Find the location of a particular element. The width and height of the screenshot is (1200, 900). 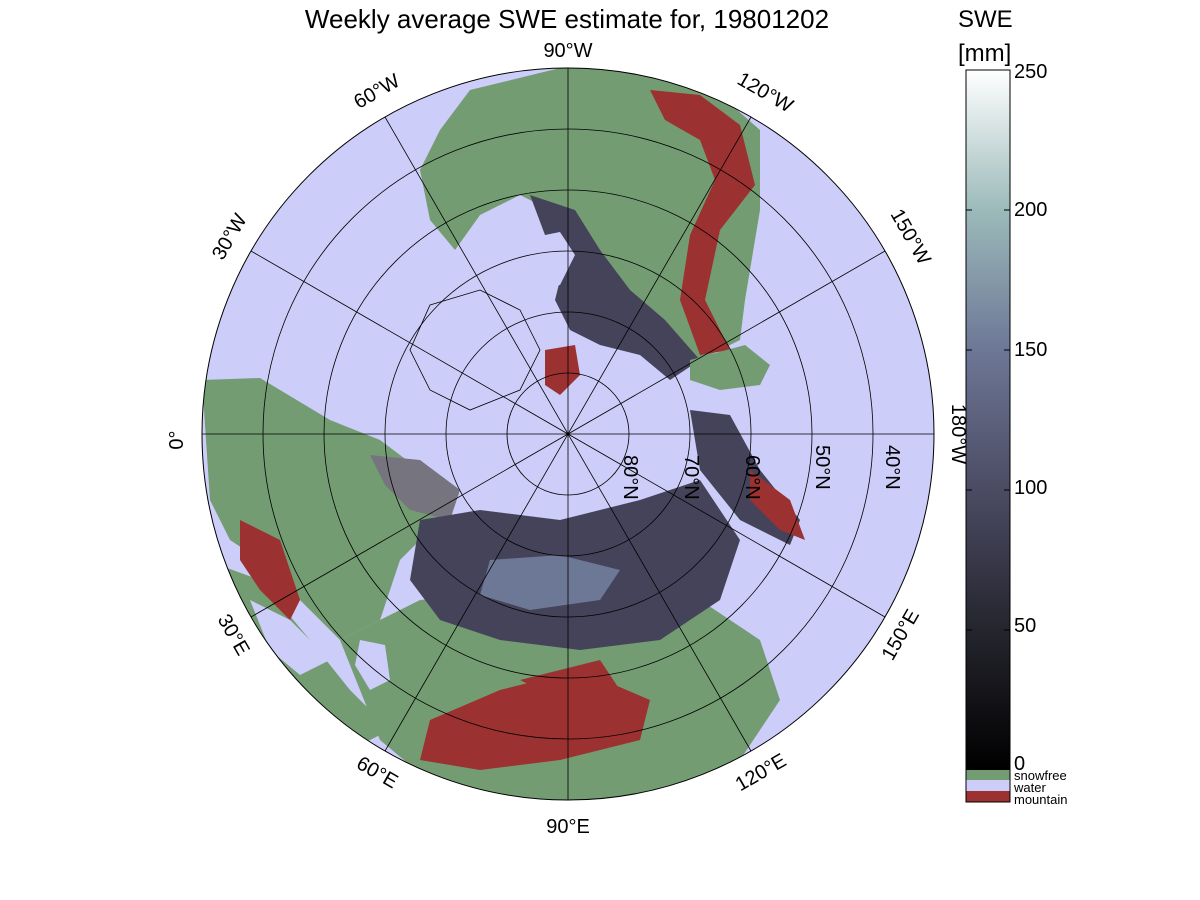

lon-label-180w: 180°W is located at coordinates (958, 434).